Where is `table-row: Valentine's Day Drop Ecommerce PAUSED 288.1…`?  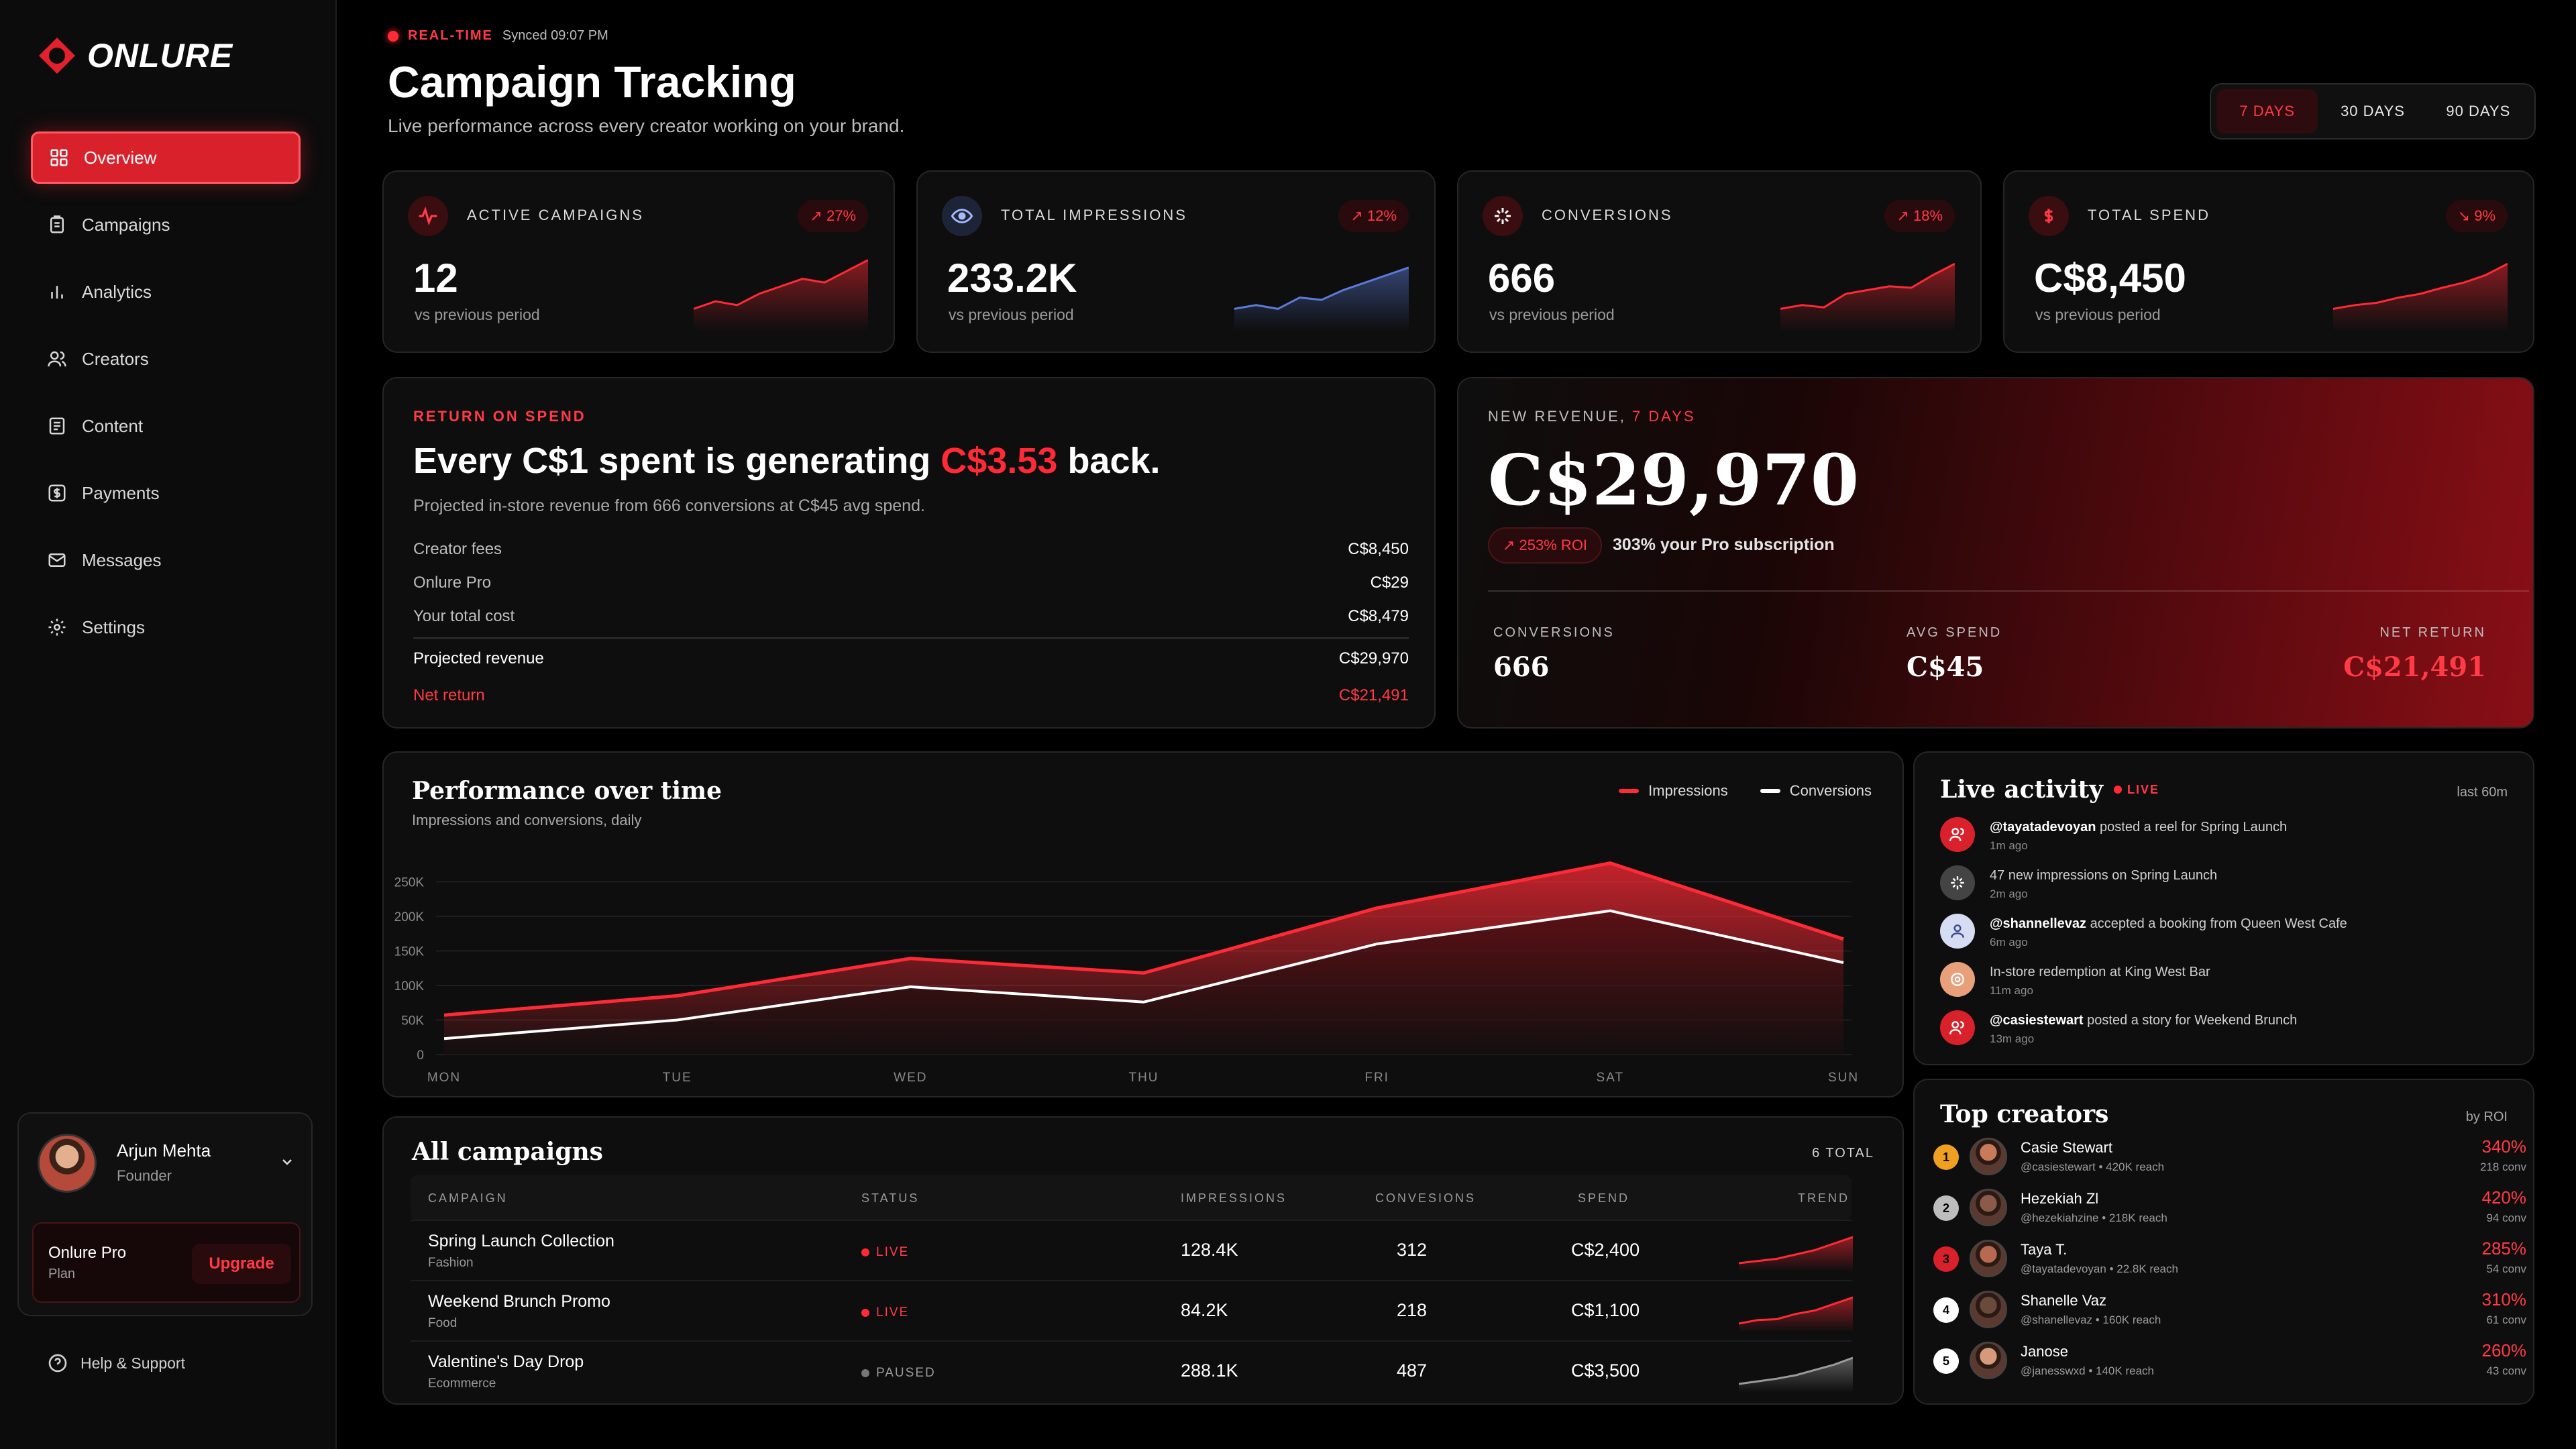
table-row: Valentine's Day Drop Ecommerce PAUSED 288.1… is located at coordinates (1132, 1370).